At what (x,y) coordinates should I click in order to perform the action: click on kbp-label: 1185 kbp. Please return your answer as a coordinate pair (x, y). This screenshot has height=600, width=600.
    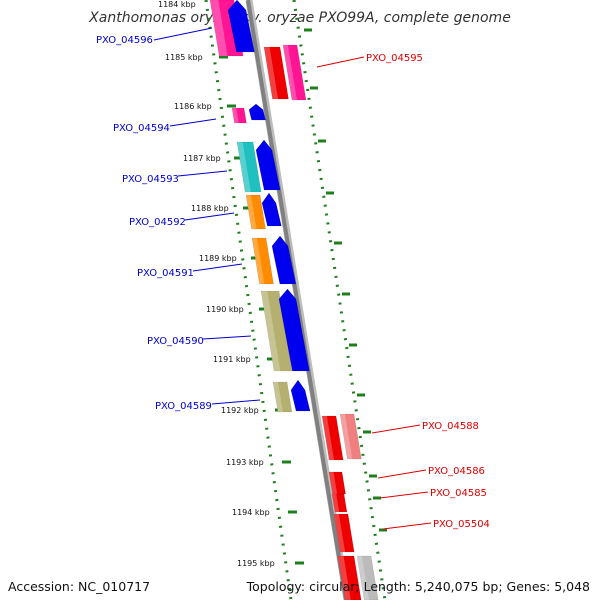
    Looking at the image, I should click on (184, 57).